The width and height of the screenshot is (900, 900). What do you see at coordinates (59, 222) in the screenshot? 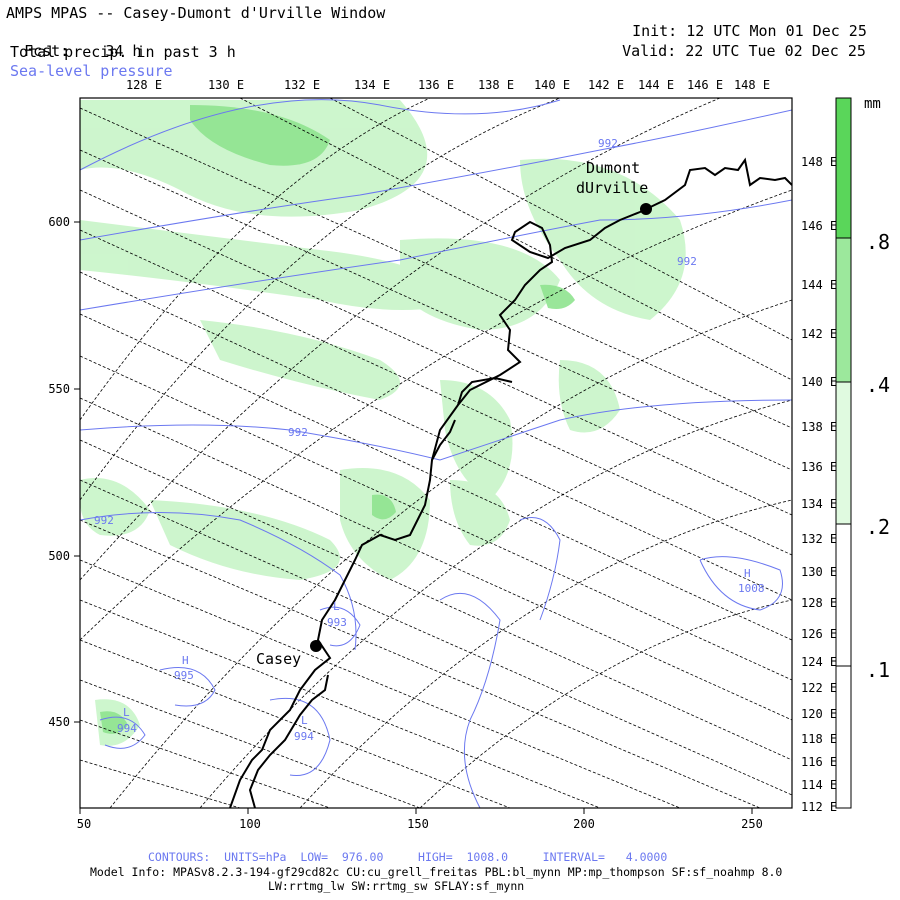
I see `y-tick-label: 600` at bounding box center [59, 222].